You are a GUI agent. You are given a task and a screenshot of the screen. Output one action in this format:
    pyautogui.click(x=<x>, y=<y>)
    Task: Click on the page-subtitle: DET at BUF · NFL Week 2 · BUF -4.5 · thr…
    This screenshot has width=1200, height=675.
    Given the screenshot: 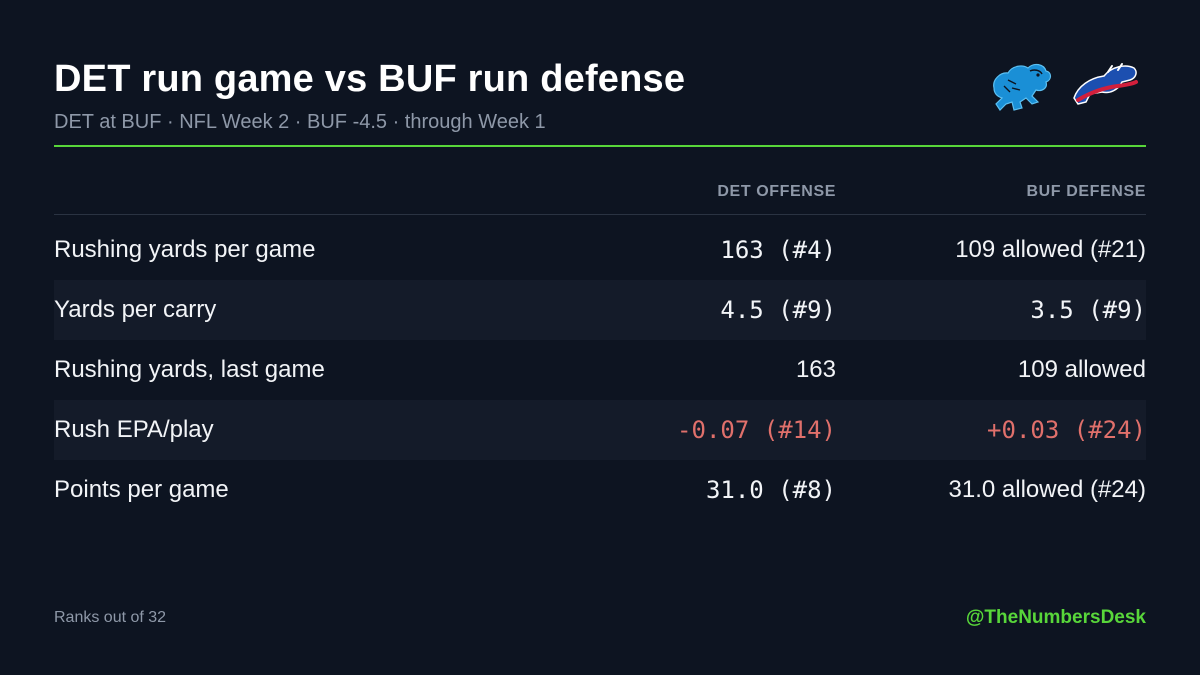 What is the action you would take?
    pyautogui.click(x=300, y=122)
    